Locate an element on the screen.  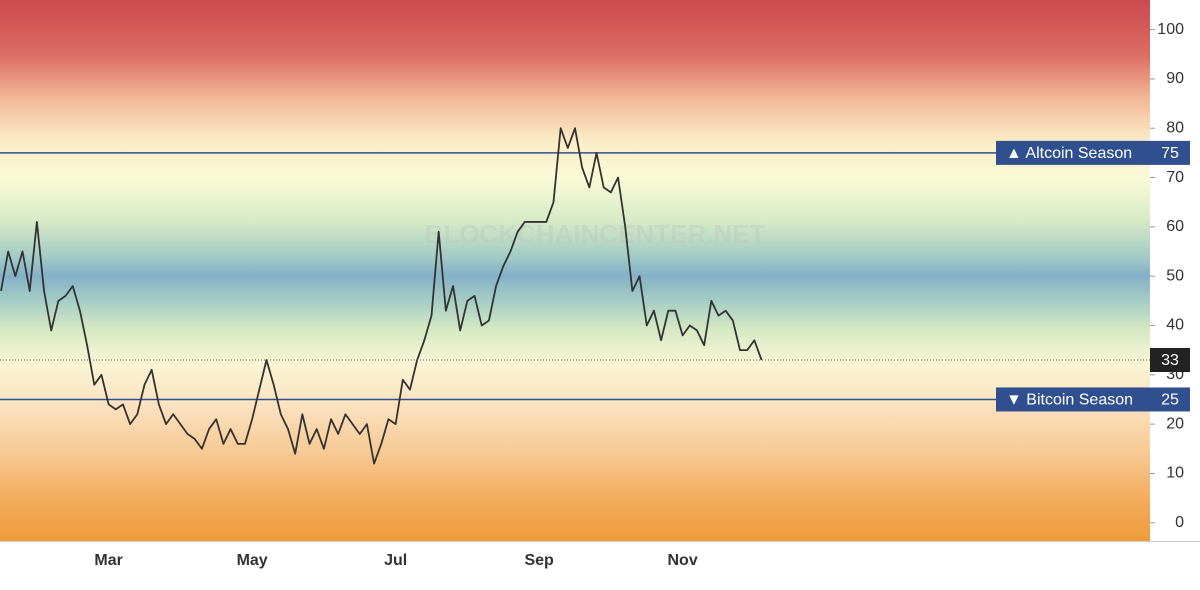
last-value-label: 33 is located at coordinates (1170, 360).